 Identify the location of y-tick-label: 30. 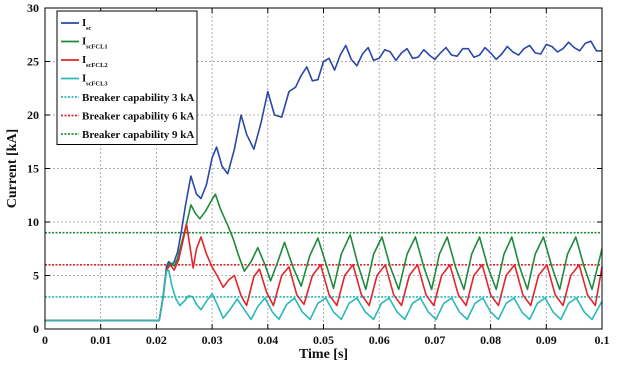
(33, 8).